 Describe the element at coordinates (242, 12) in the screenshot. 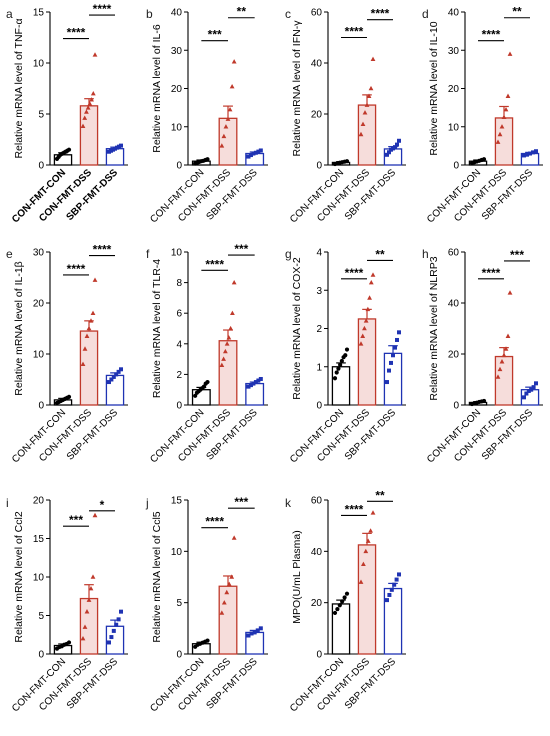

I see `significance-label: **` at that location.